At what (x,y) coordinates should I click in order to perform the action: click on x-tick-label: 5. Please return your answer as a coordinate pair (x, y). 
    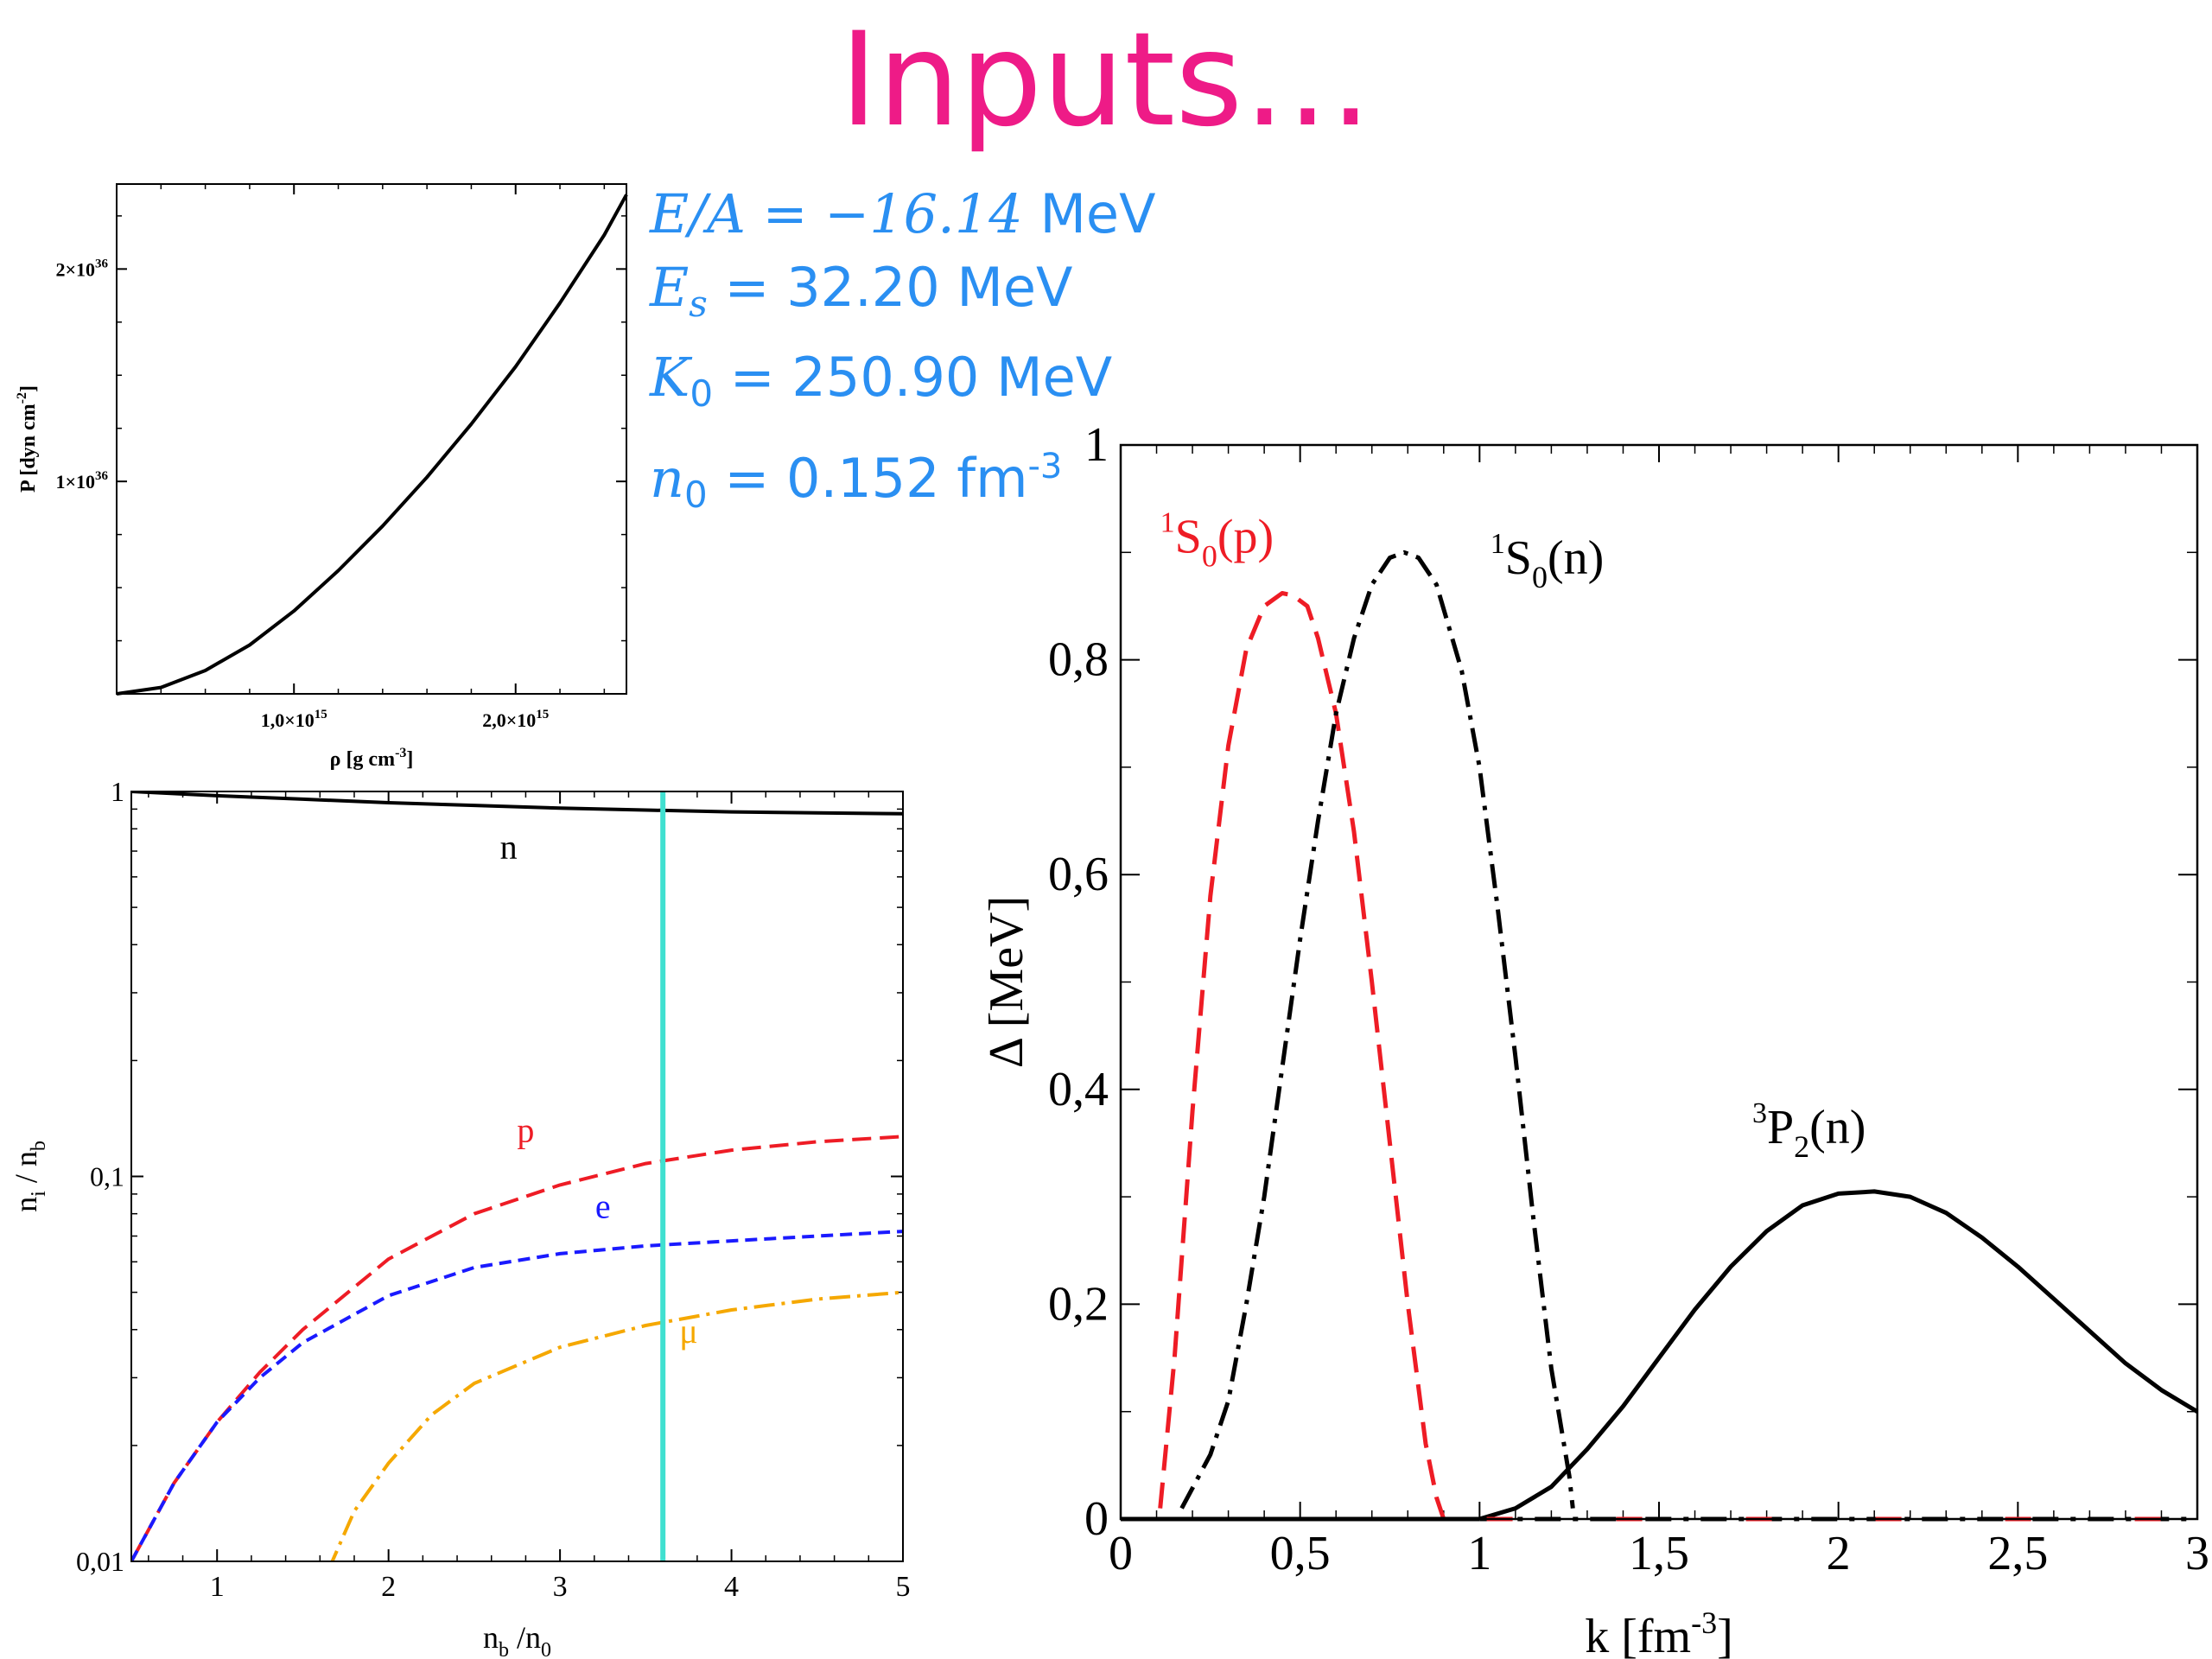
    Looking at the image, I should click on (903, 1587).